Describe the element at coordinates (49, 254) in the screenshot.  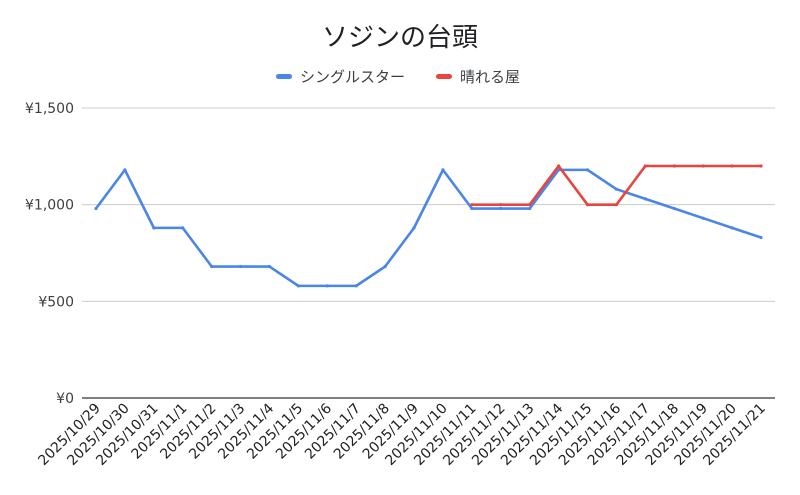
I see `y-axis-ticks: ¥0 ¥500 ¥1,000 ¥1,500` at that location.